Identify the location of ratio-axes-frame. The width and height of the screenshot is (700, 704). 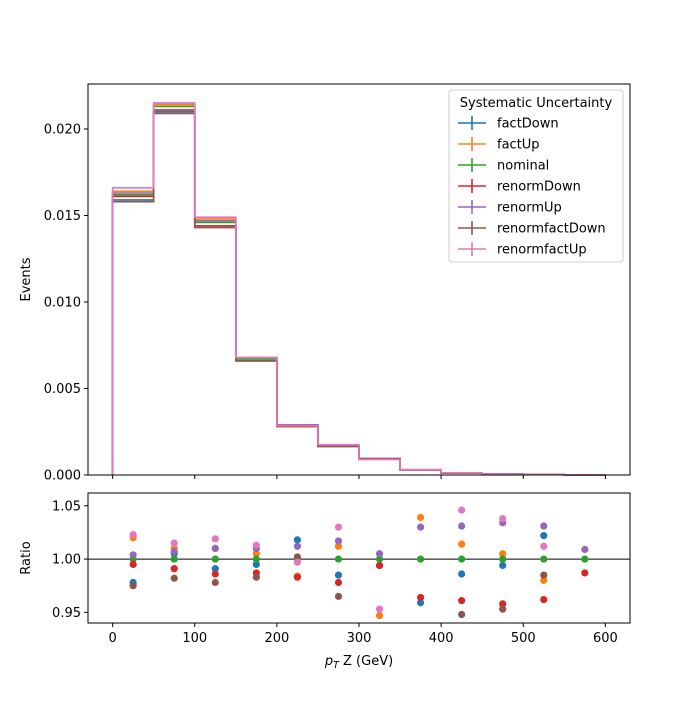
(359, 558).